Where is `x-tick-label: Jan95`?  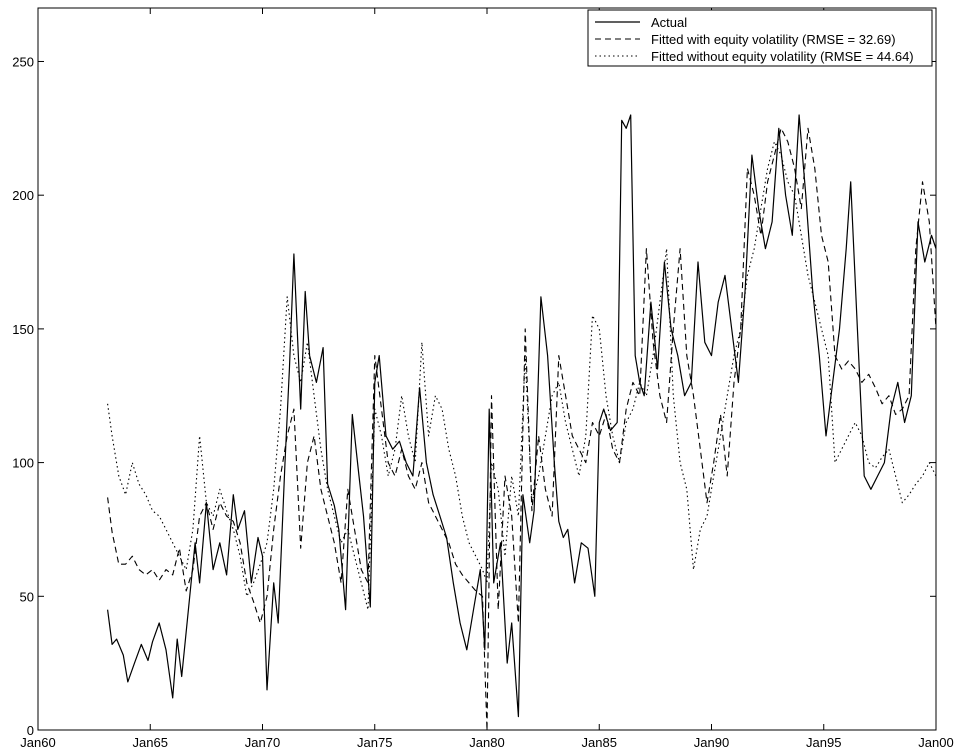
x-tick-label: Jan95 is located at coordinates (823, 742).